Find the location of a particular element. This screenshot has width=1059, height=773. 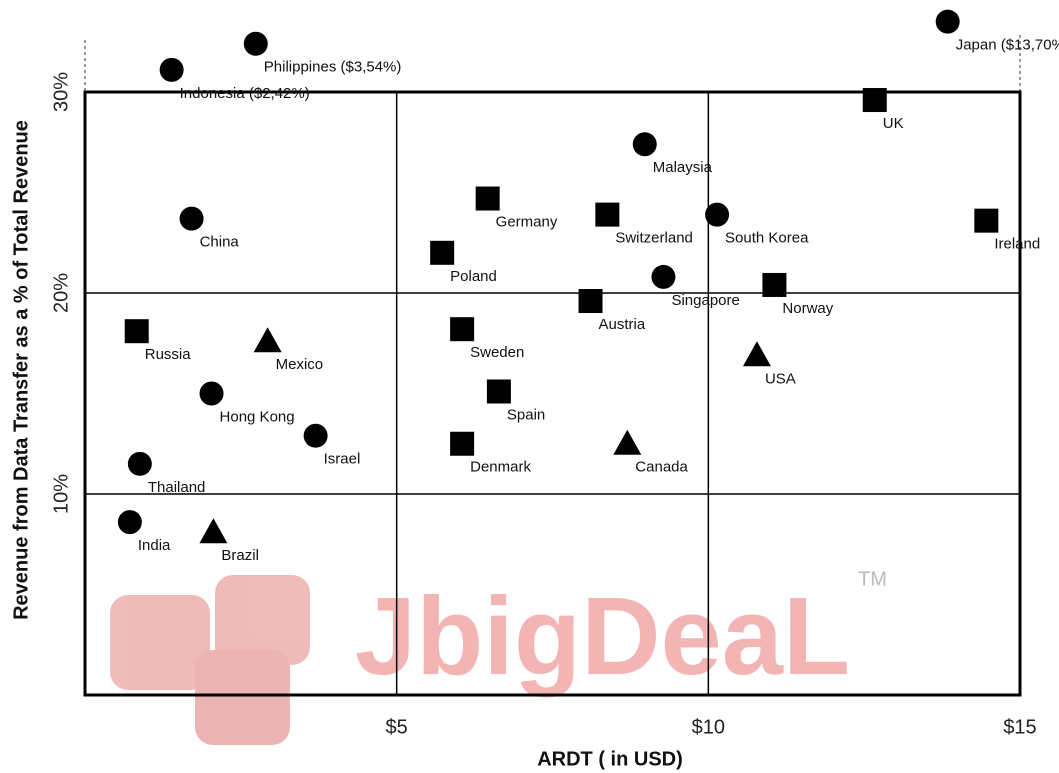

point-label: Thailand is located at coordinates (177, 487).